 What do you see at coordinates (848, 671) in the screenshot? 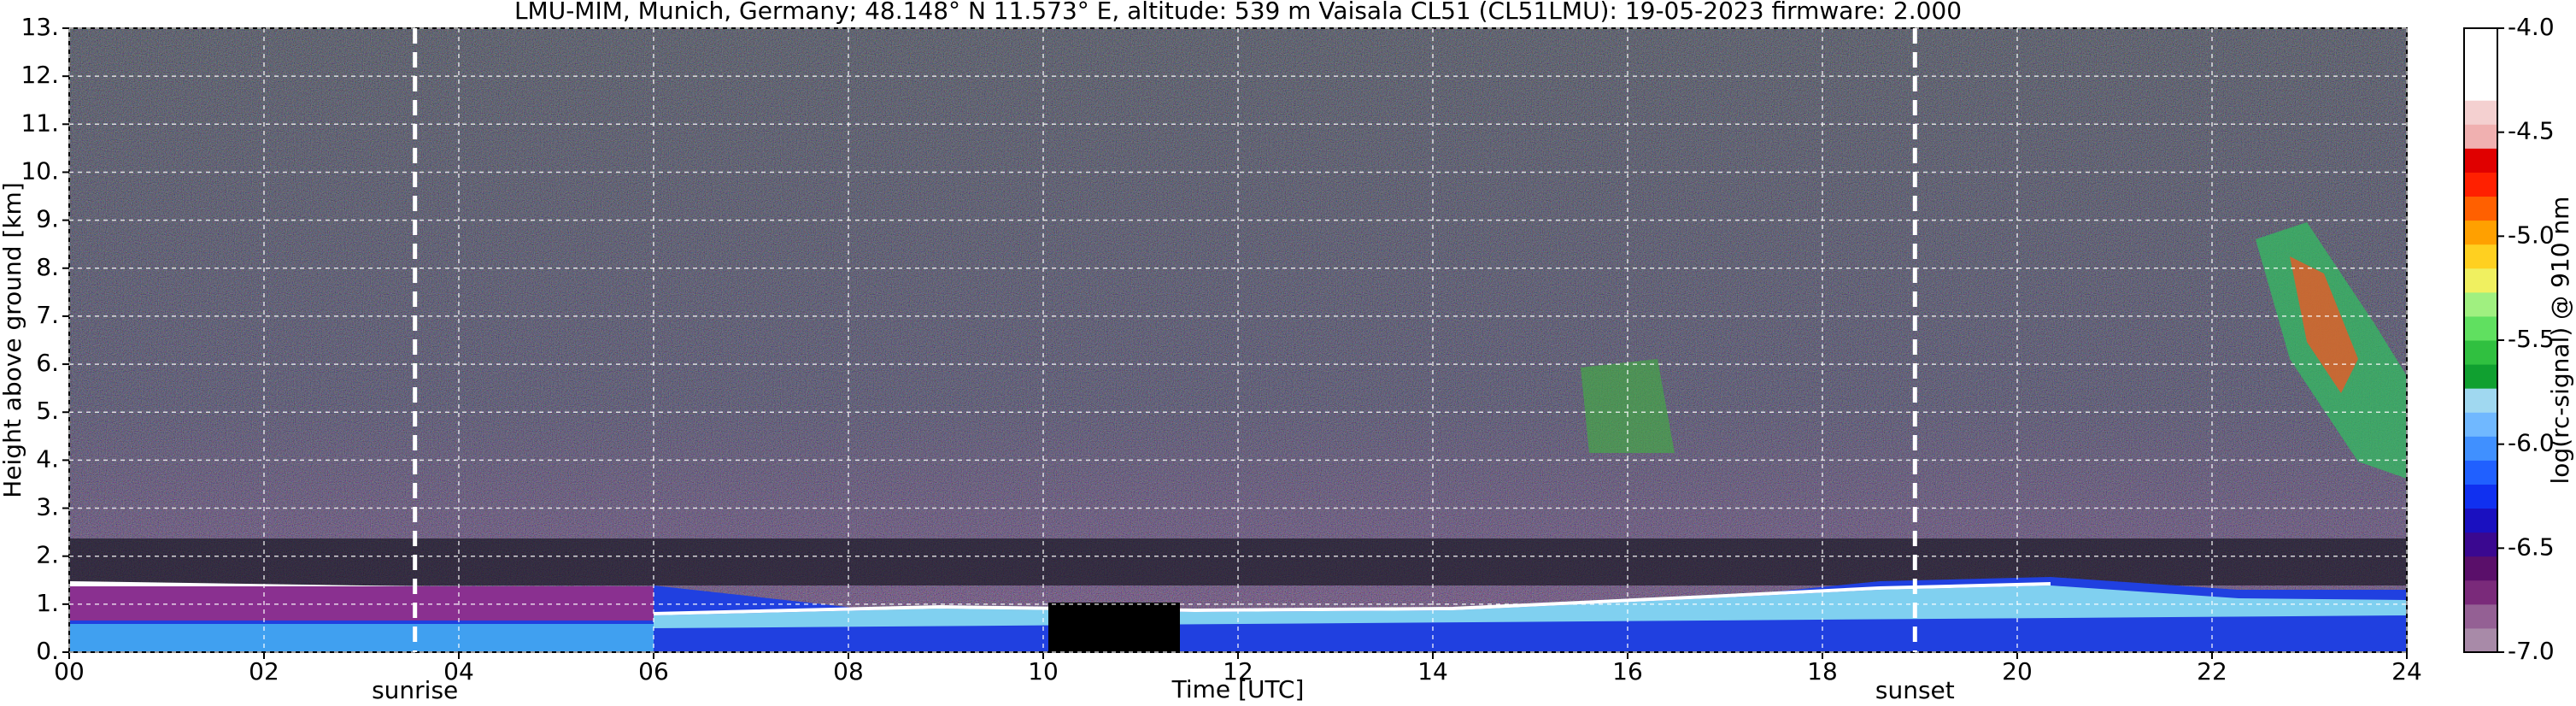
I see `x-tick-label: 08` at bounding box center [848, 671].